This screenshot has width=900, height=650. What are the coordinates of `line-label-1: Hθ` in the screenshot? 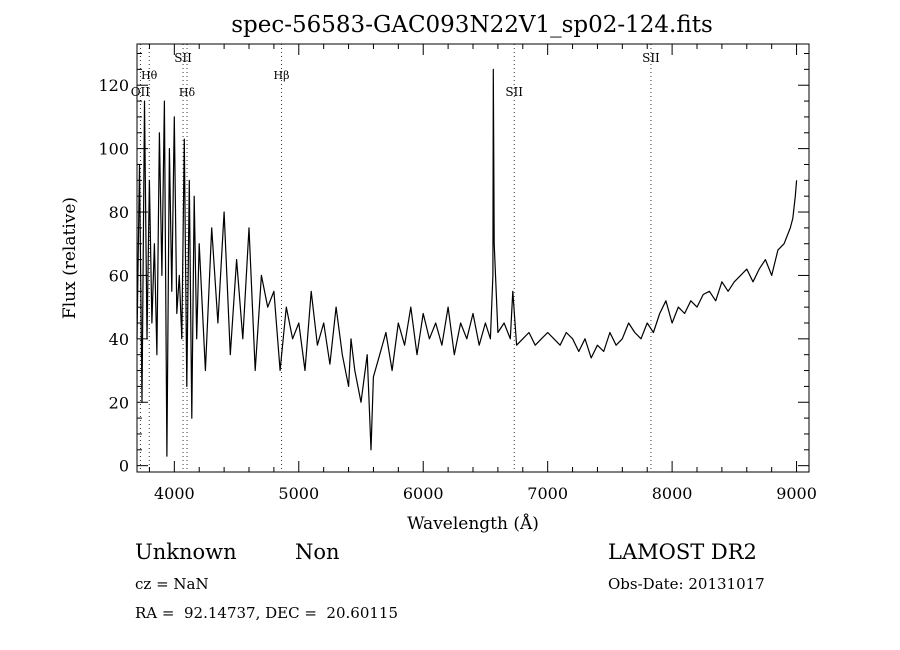 It's located at (149, 75).